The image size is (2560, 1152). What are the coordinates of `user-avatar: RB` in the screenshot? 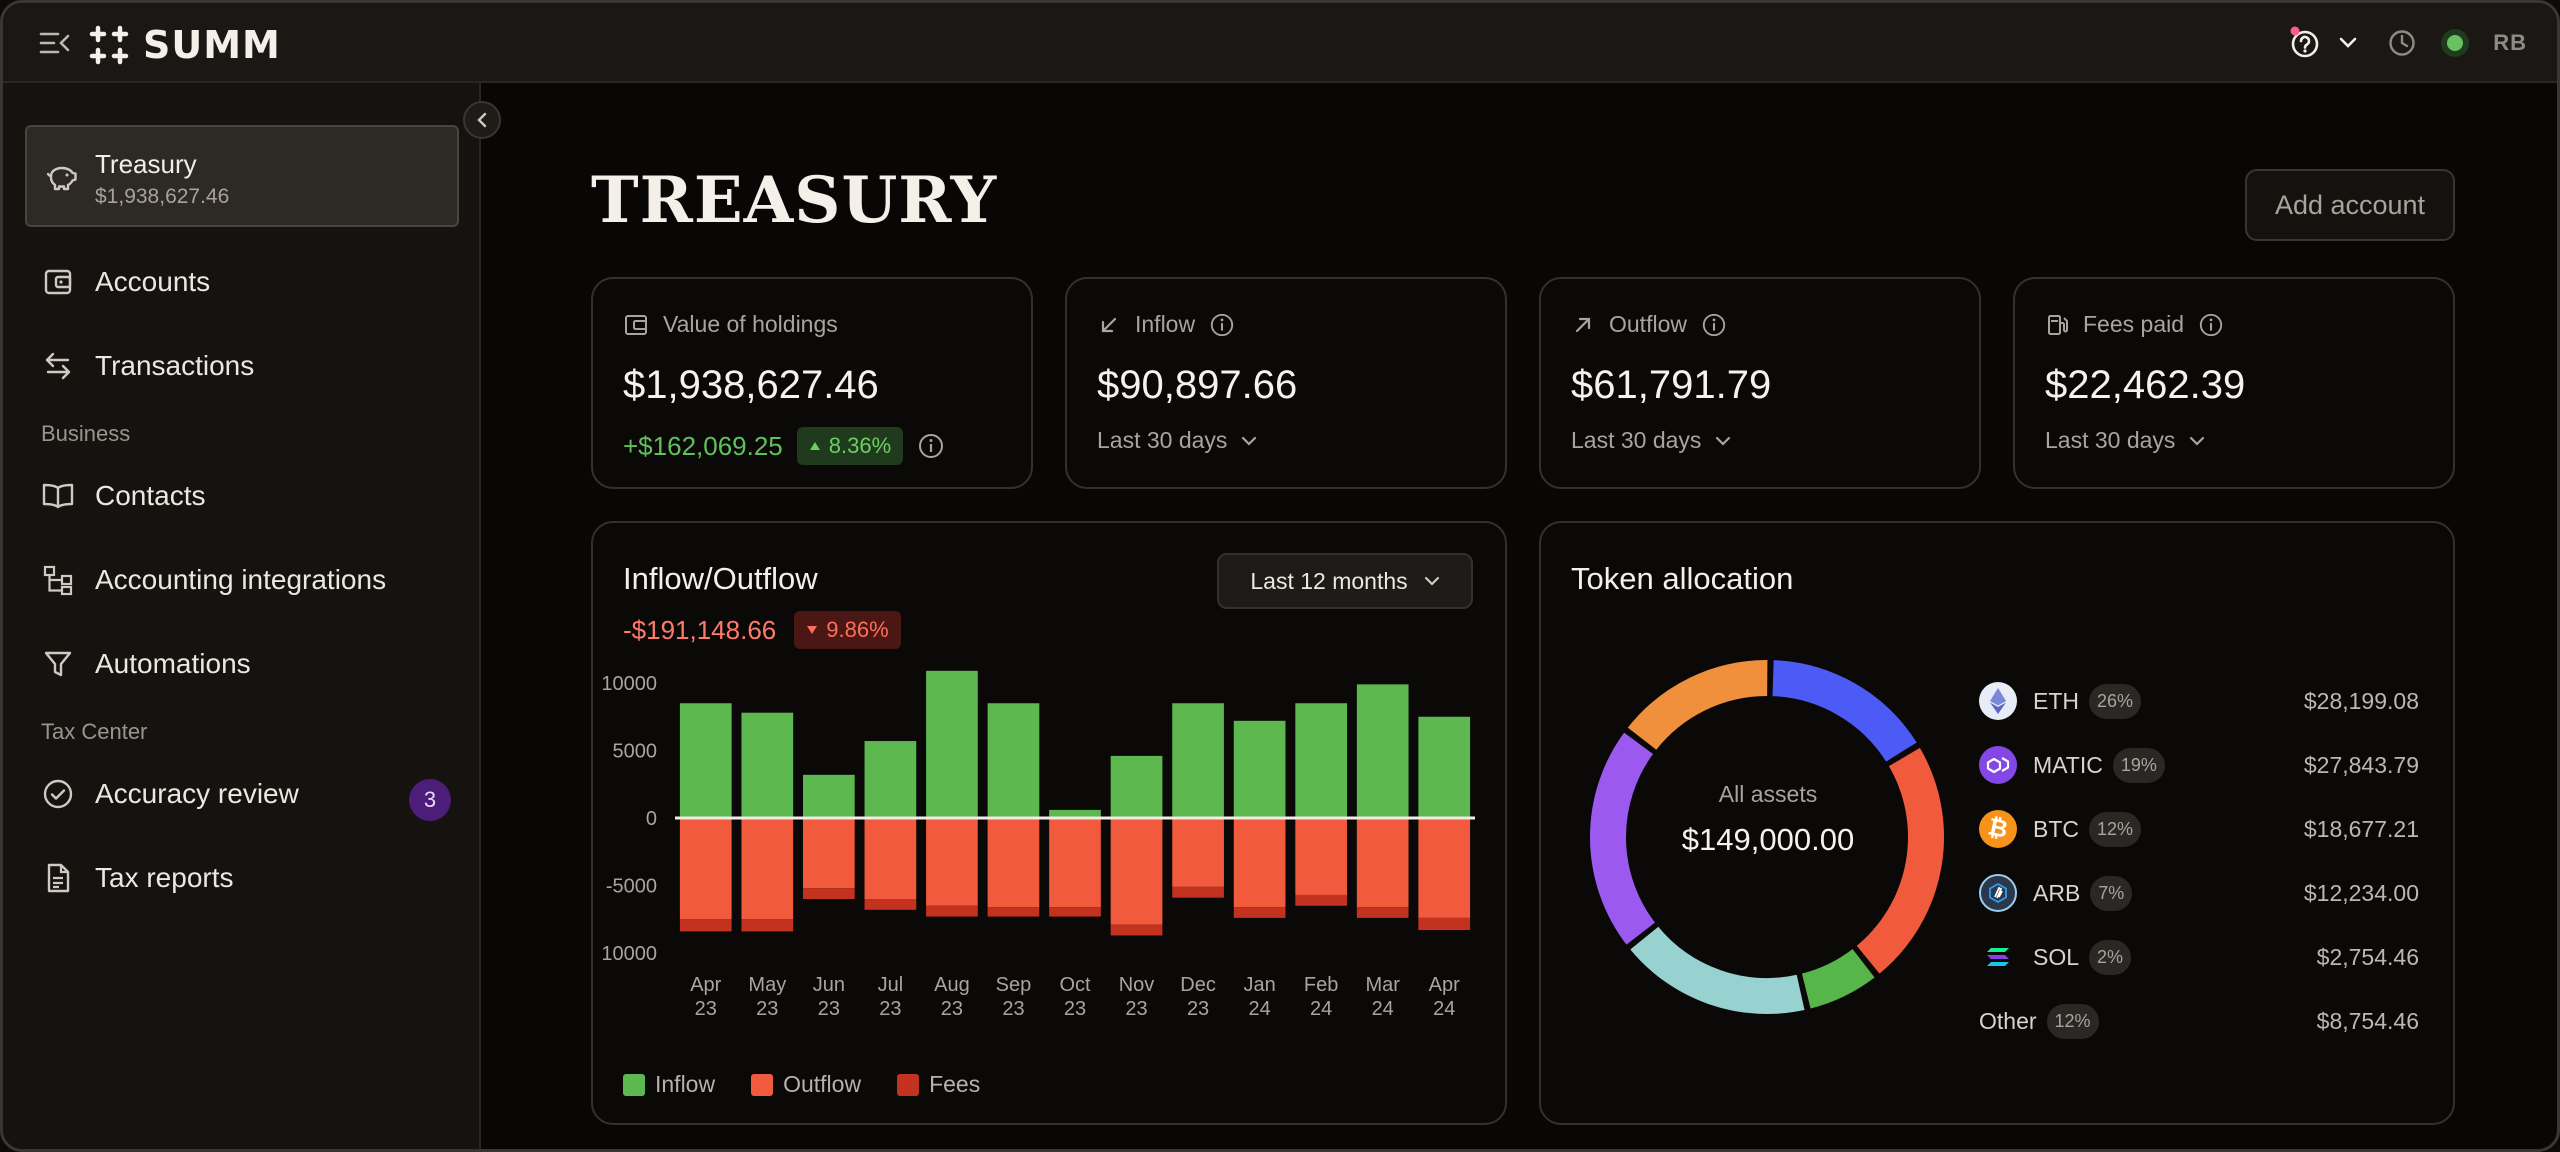 It's located at (2510, 42).